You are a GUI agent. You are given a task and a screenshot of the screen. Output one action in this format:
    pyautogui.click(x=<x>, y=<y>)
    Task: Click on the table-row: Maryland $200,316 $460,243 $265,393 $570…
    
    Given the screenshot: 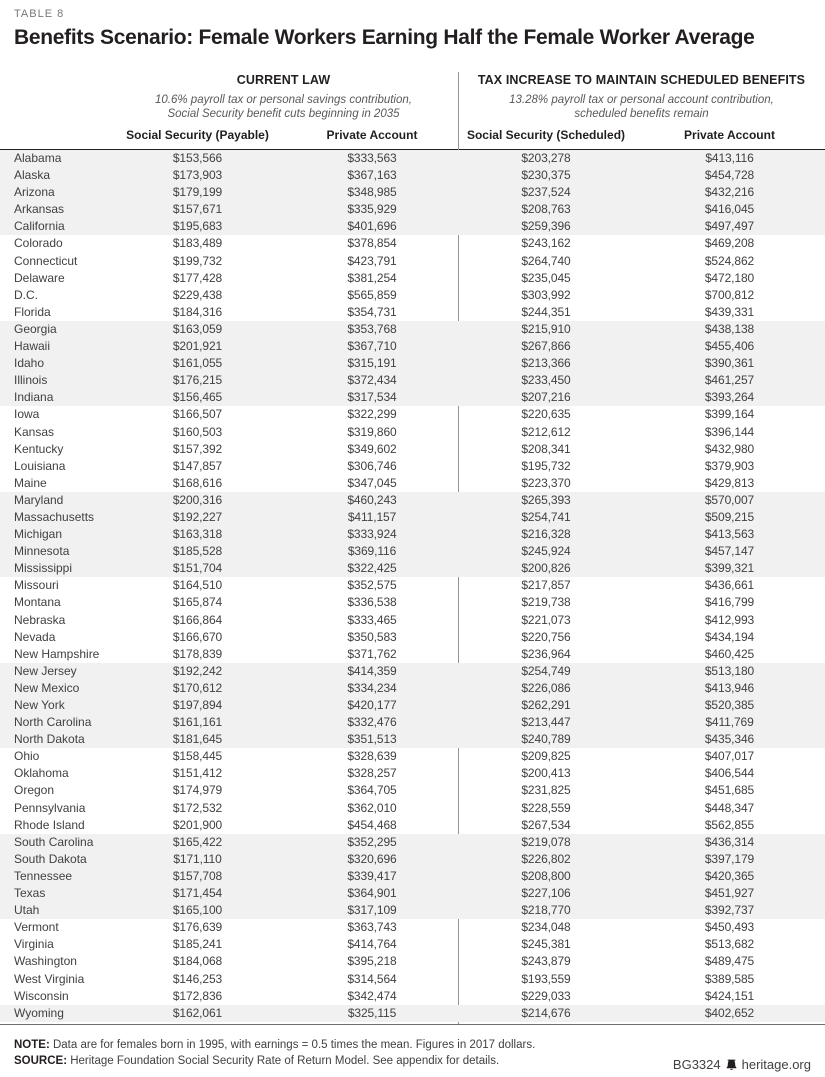 What is the action you would take?
    pyautogui.click(x=412, y=500)
    